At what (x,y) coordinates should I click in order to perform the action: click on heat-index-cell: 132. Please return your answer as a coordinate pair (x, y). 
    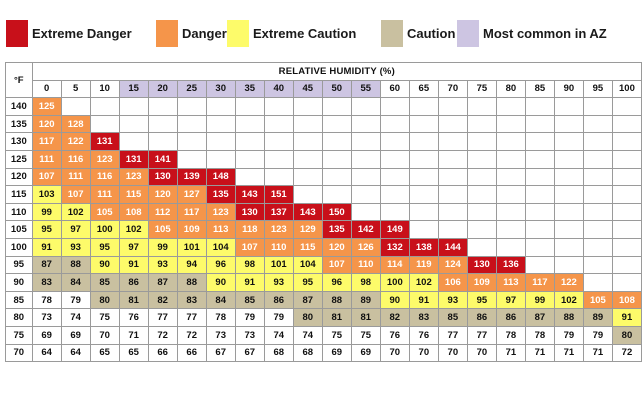
    Looking at the image, I should click on (394, 247).